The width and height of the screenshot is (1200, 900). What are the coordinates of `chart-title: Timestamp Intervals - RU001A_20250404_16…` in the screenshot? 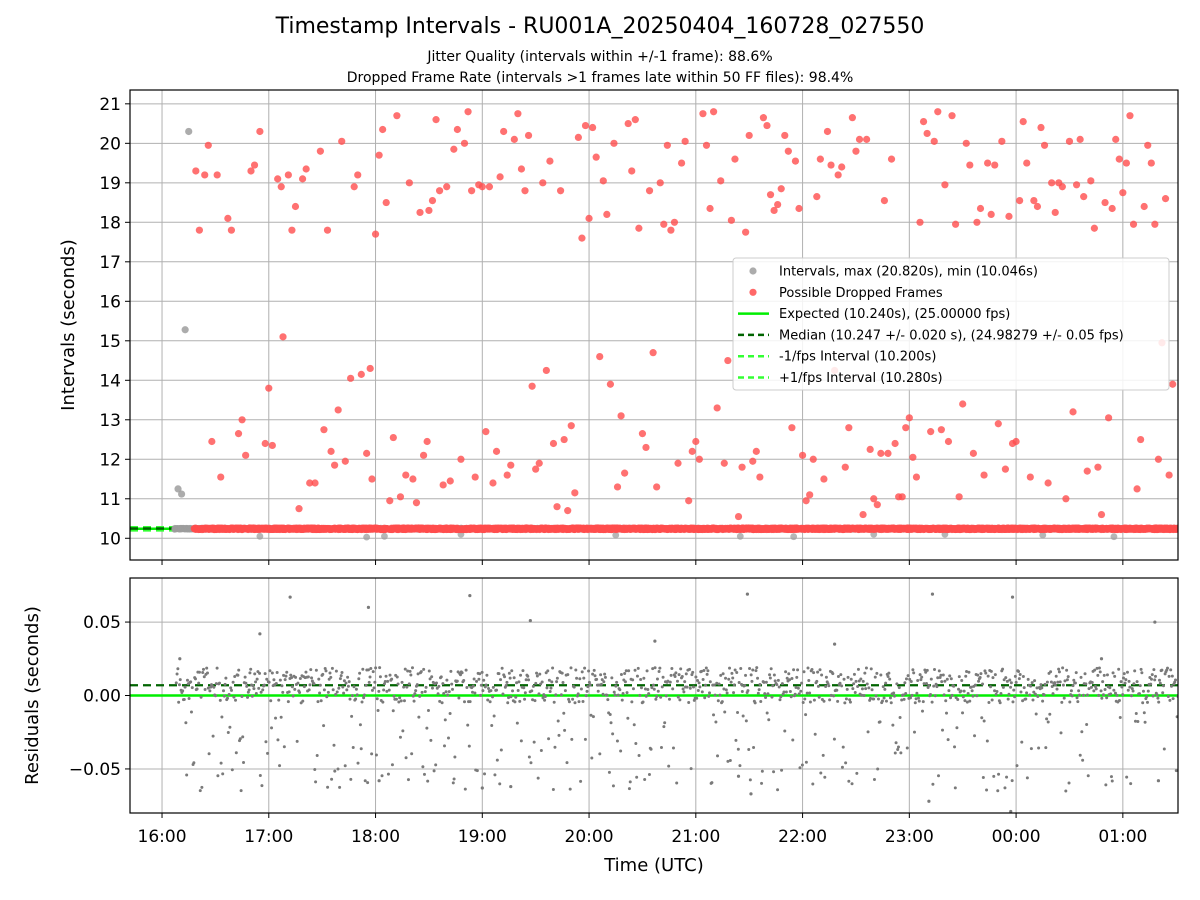 It's located at (600, 26).